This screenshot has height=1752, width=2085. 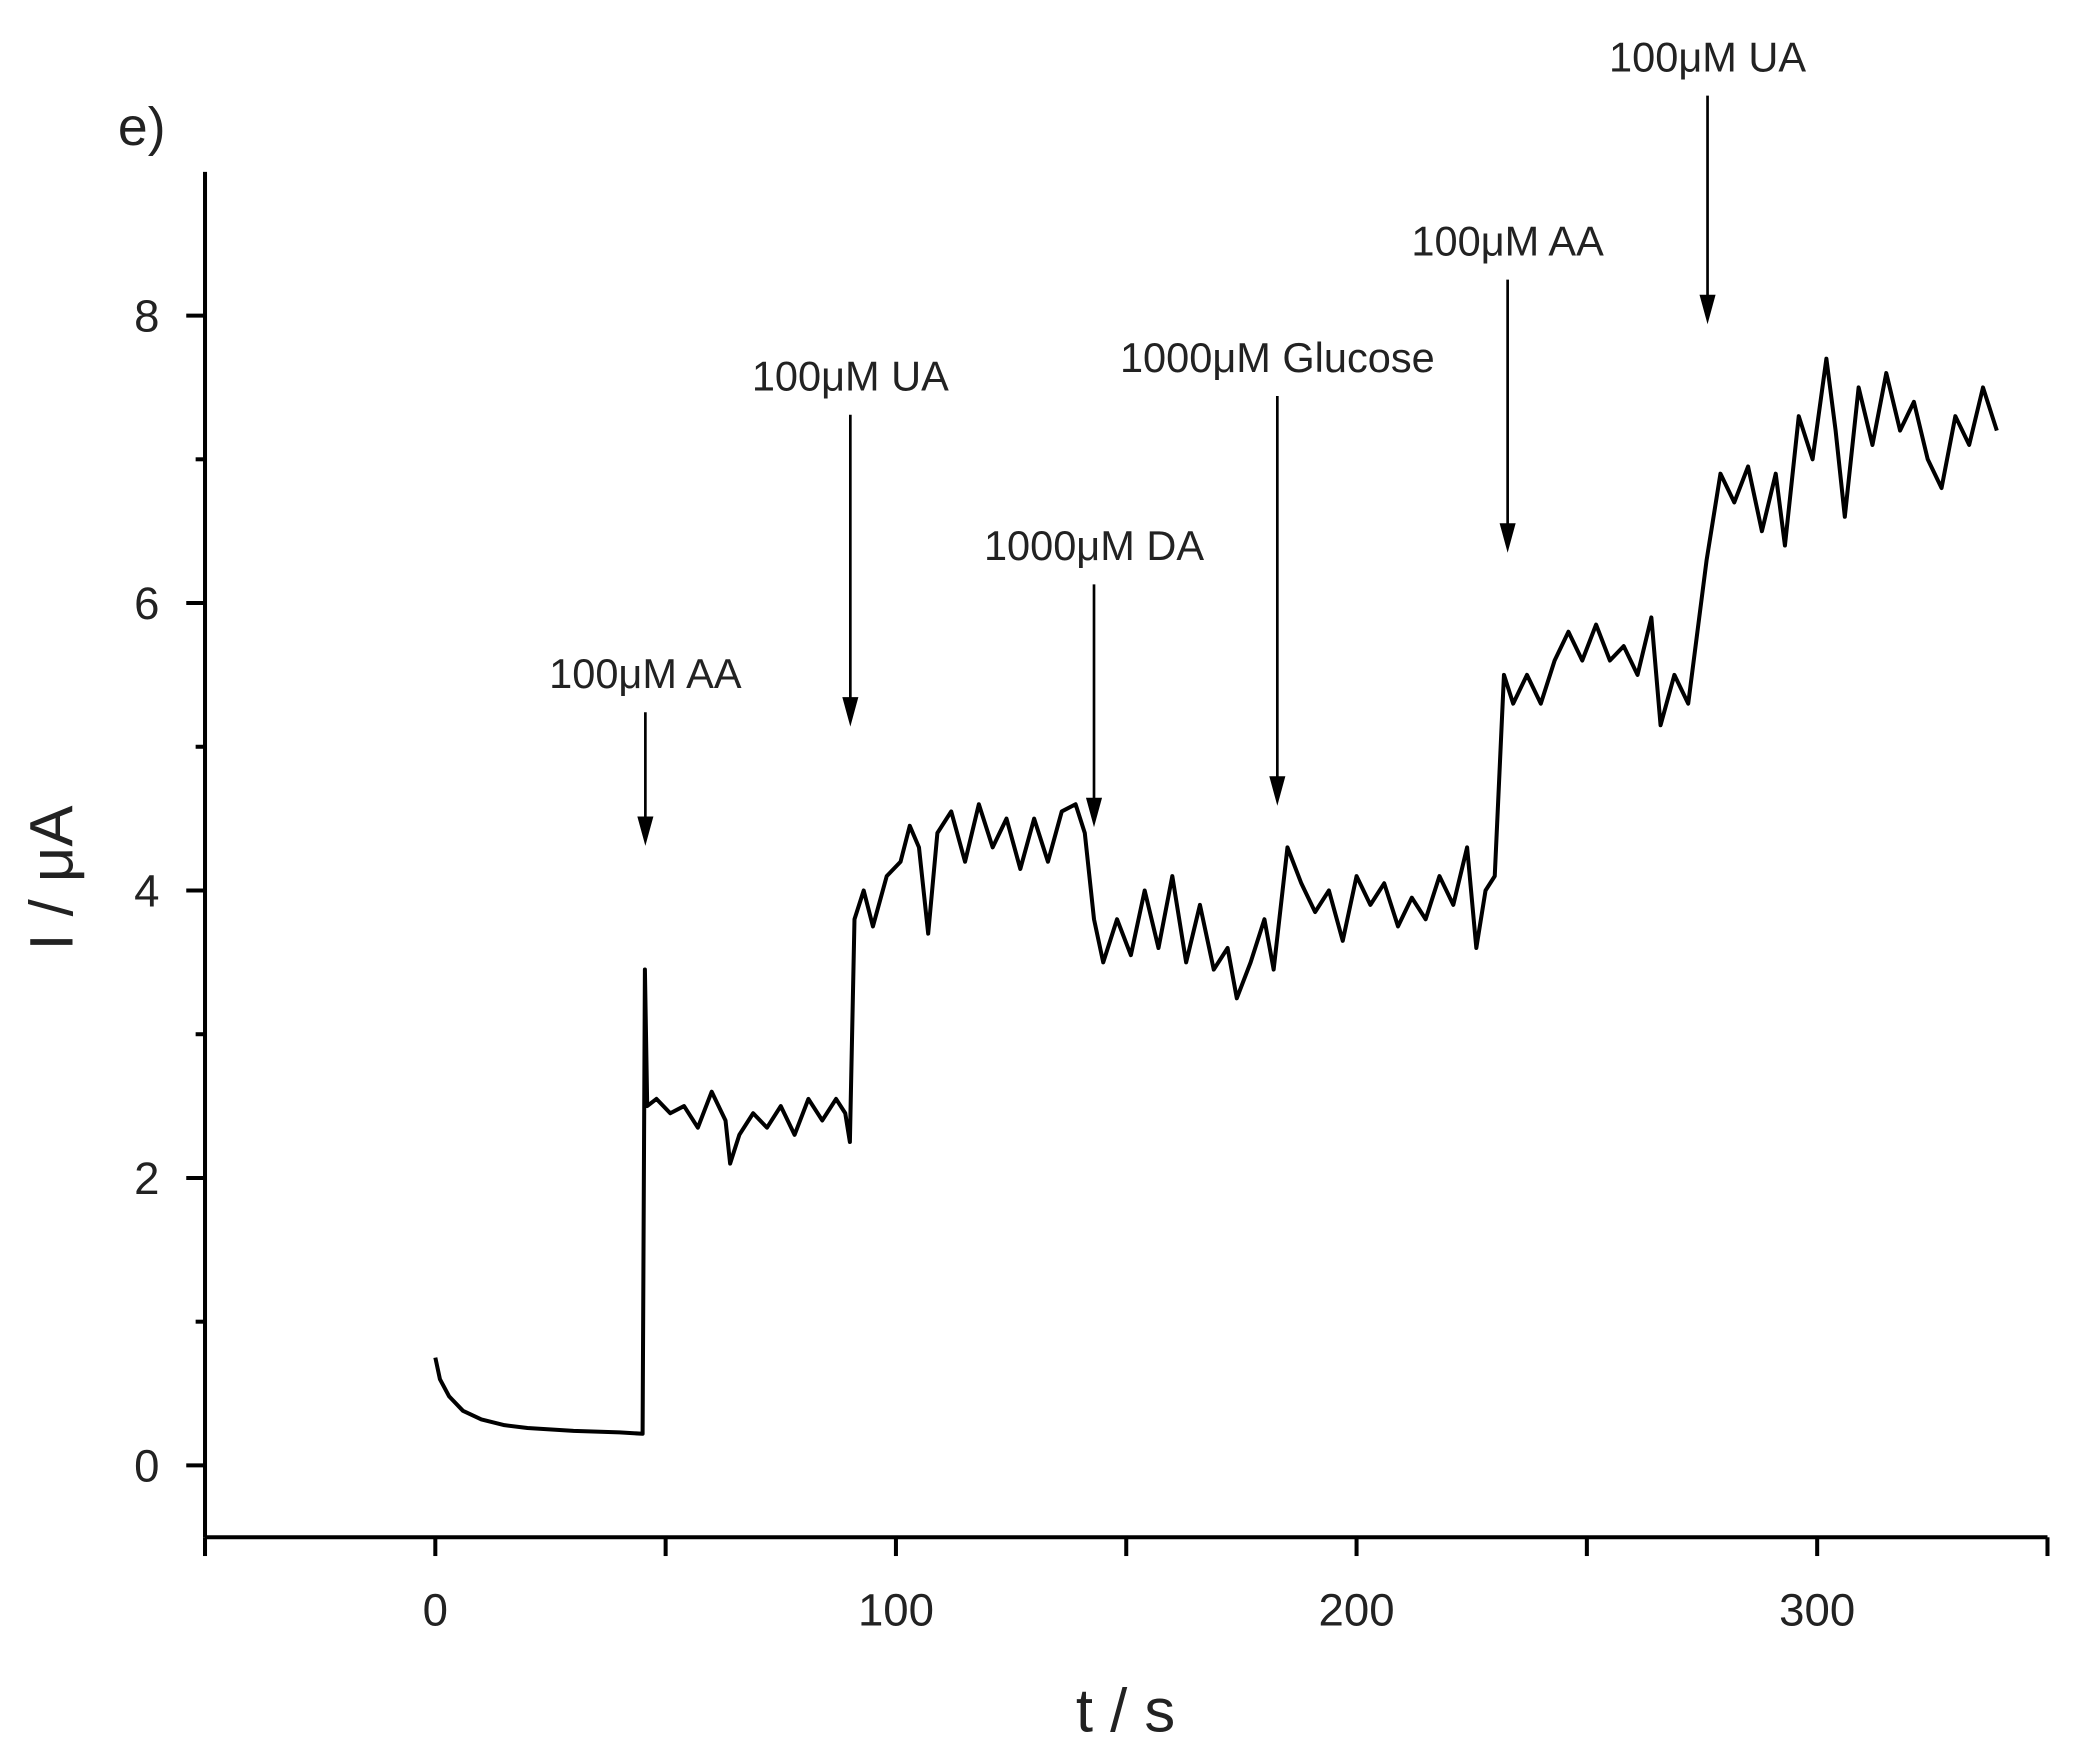 What do you see at coordinates (146, 891) in the screenshot?
I see `y-tick-label: 4` at bounding box center [146, 891].